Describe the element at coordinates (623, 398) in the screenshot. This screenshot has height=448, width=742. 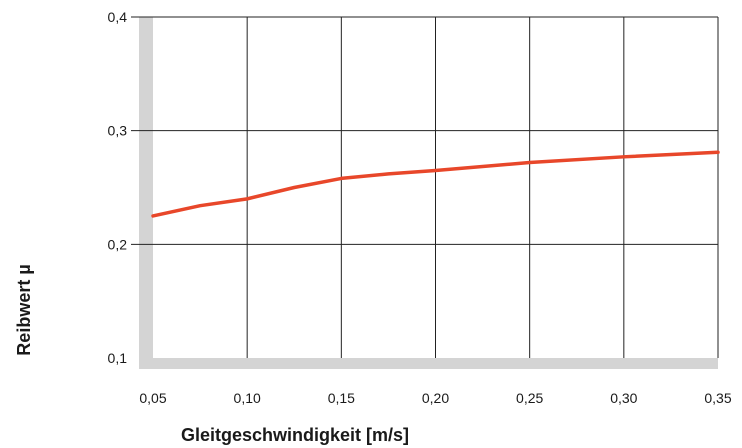
I see `x-tick-label: 0,30` at that location.